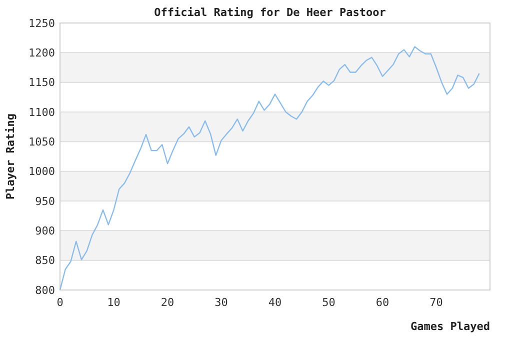 The height and width of the screenshot is (340, 510). Describe the element at coordinates (41, 83) in the screenshot. I see `y-tick-label: 1150` at that location.